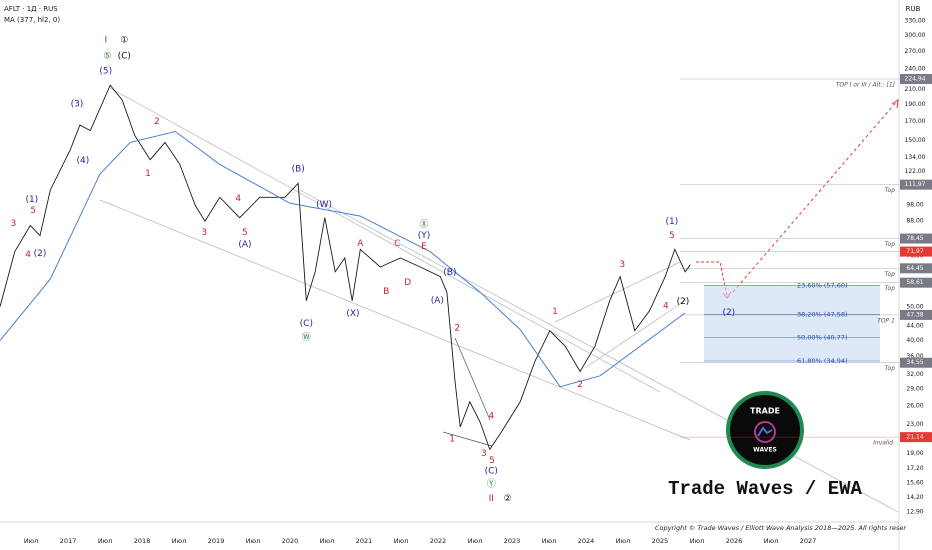  I want to click on y-tick-label: 26,00, so click(914, 405).